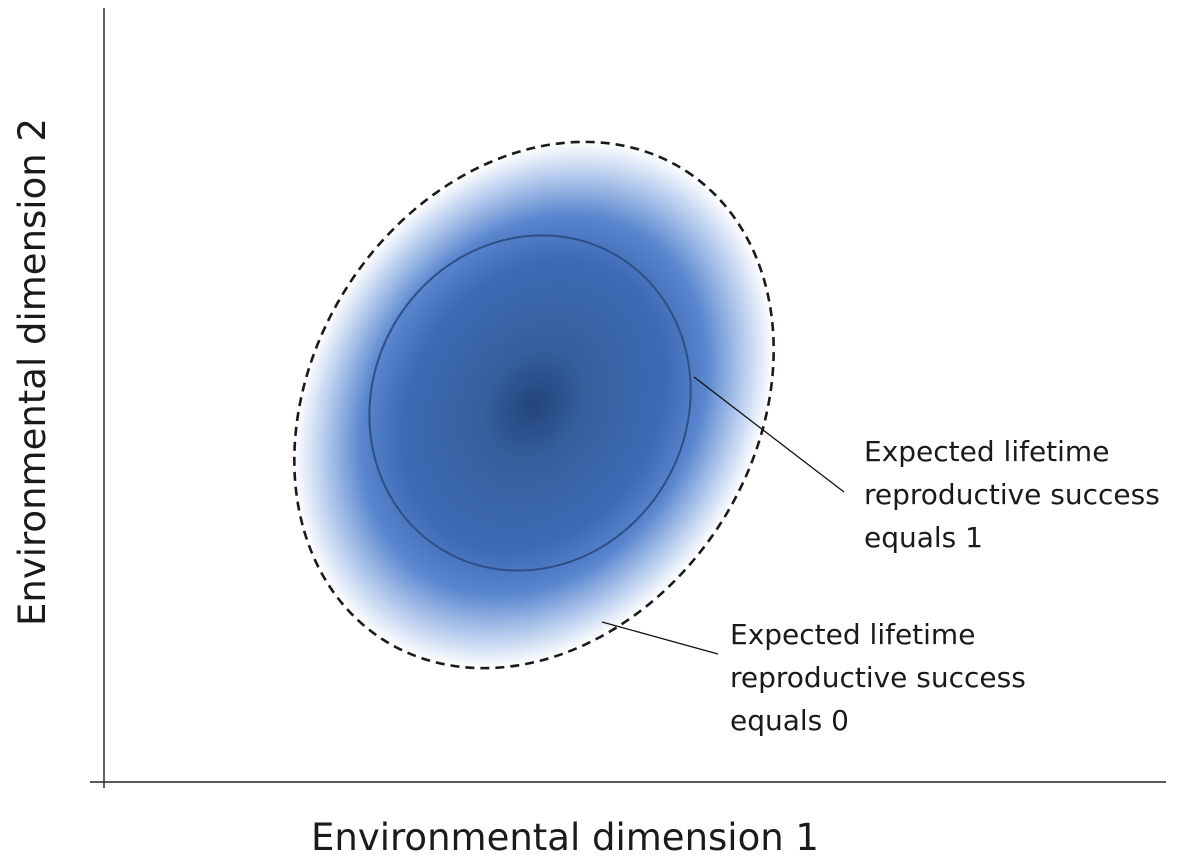  Describe the element at coordinates (852, 634) in the screenshot. I see `outer-contour-label-line-1: Expected lifetime` at that location.